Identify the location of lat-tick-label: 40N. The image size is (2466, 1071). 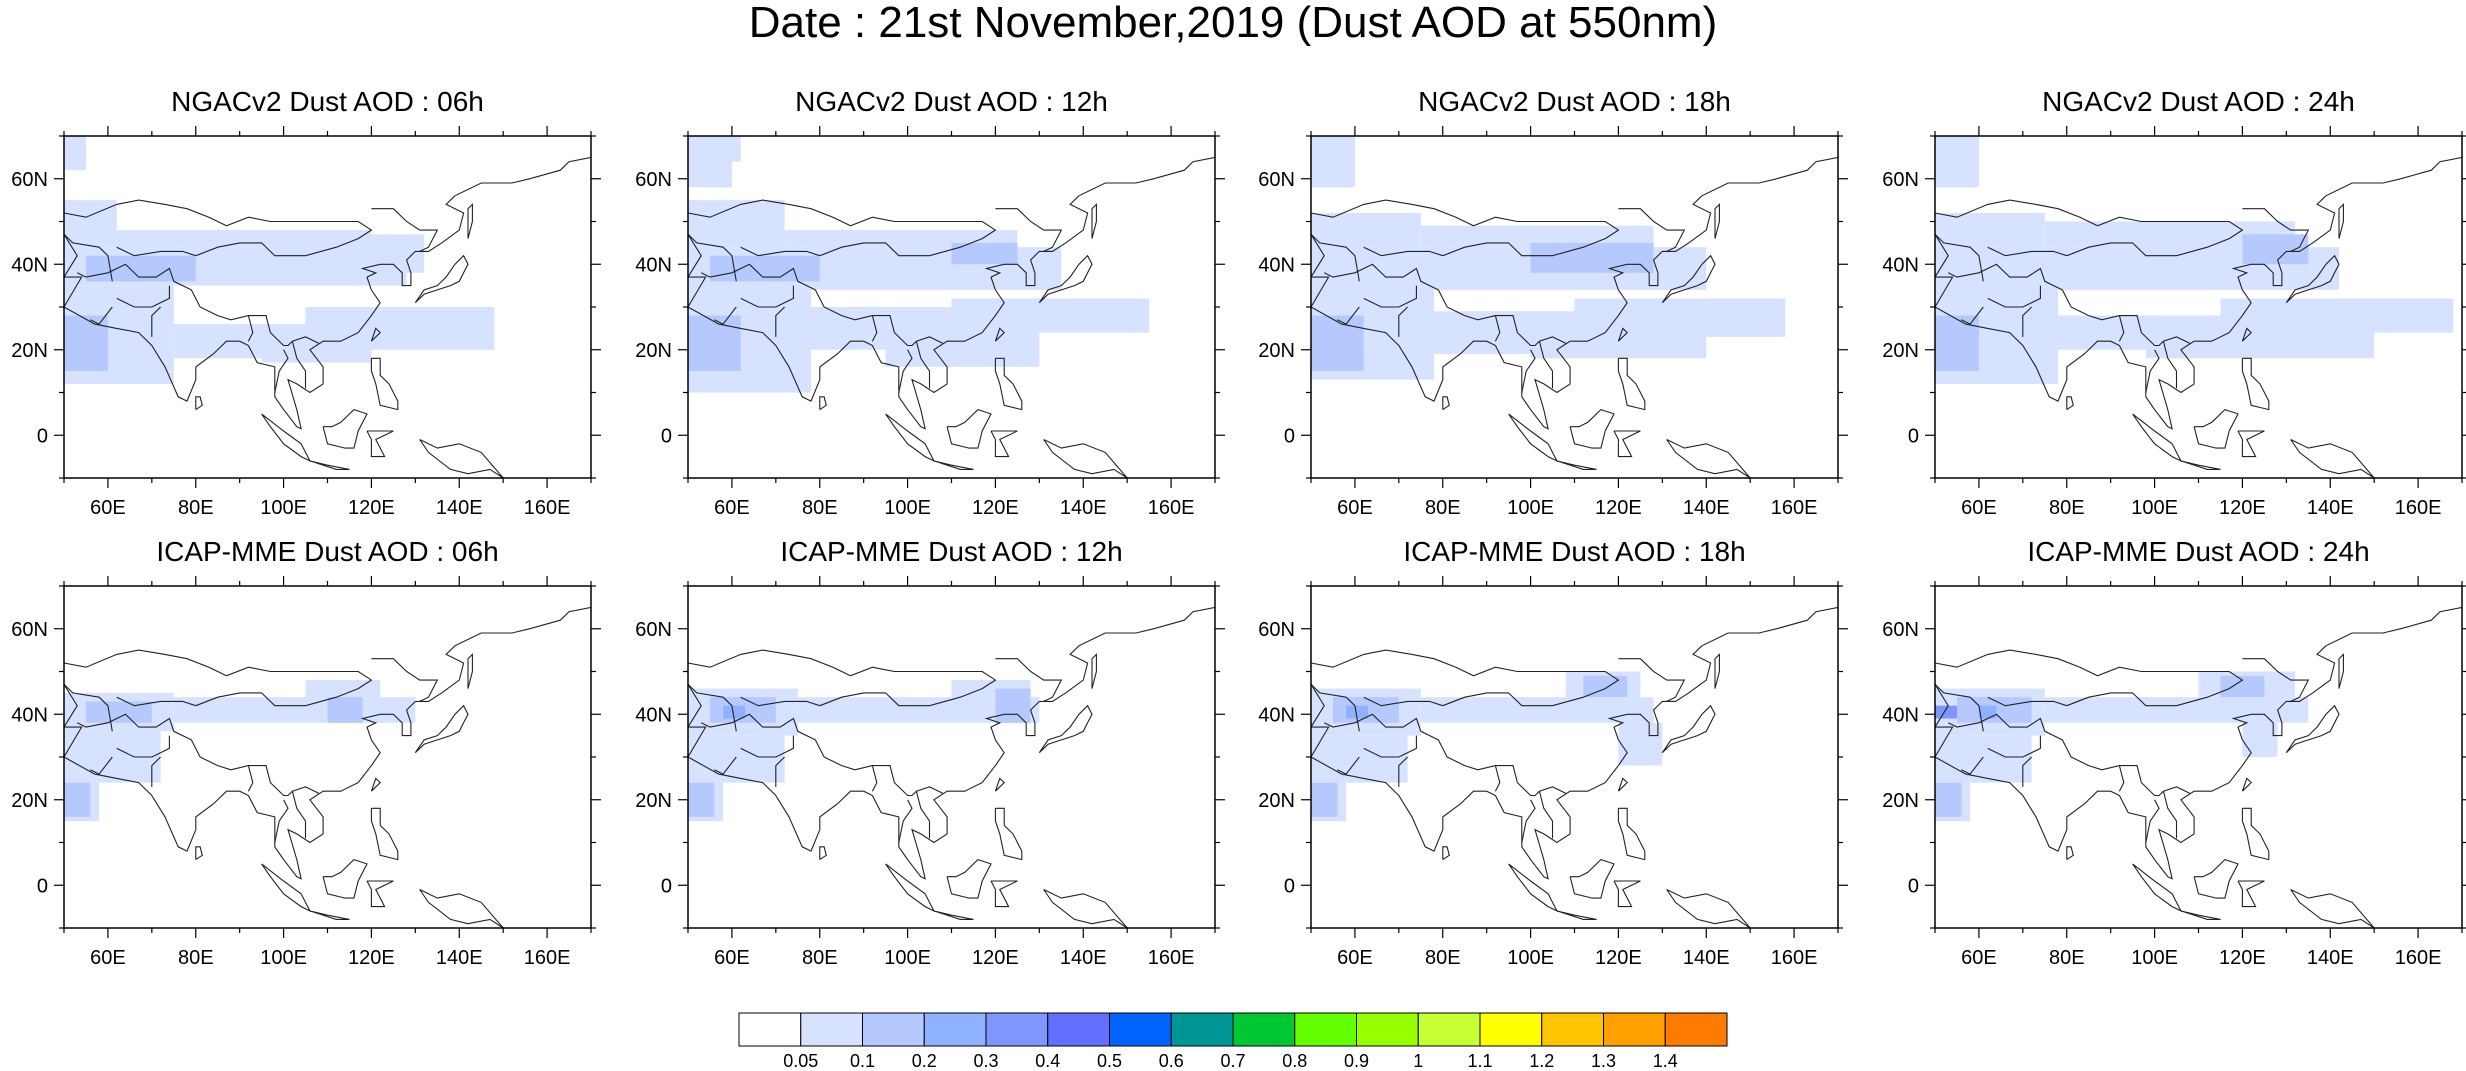
(1276, 265).